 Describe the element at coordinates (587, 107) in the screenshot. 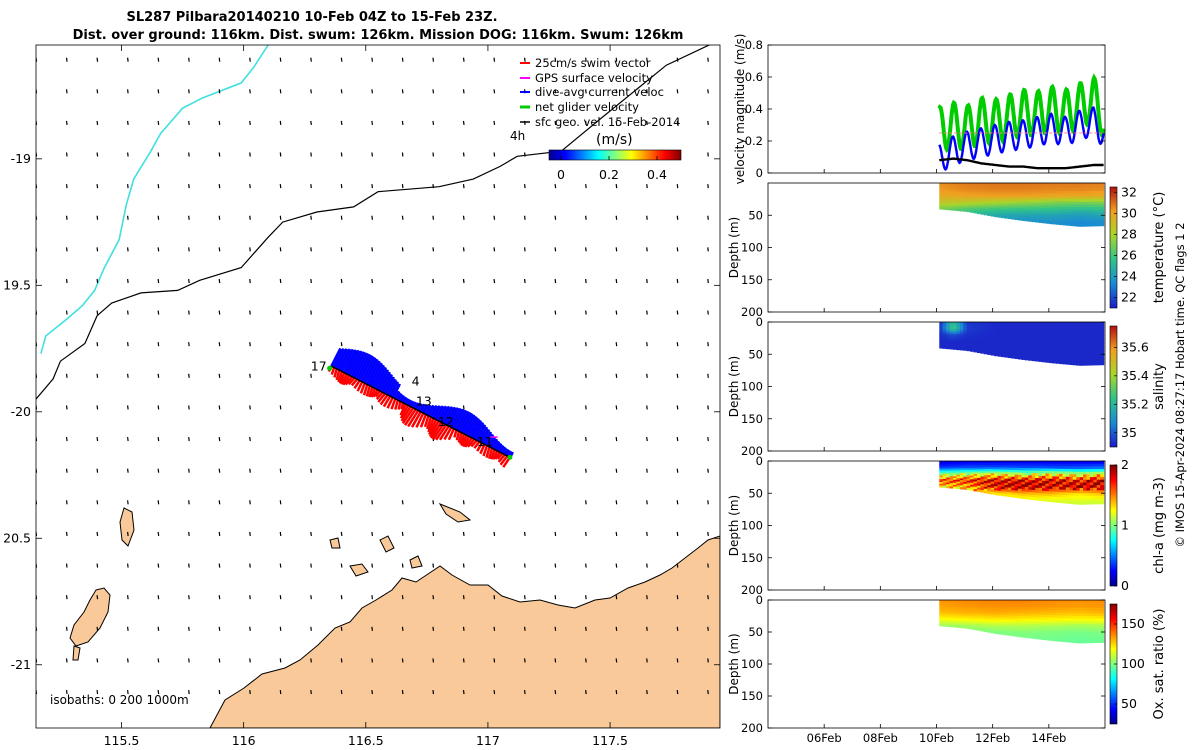

I see `legend-label-net: net glider velocity` at that location.